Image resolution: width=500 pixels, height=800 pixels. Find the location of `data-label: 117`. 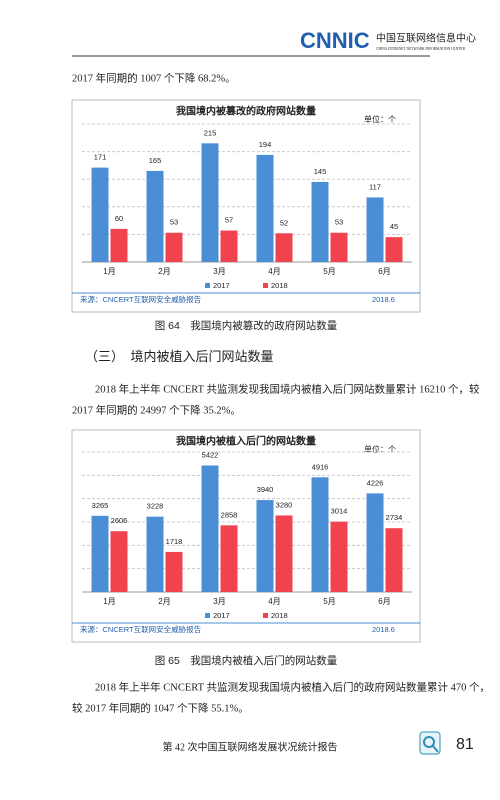

data-label: 117 is located at coordinates (375, 186).